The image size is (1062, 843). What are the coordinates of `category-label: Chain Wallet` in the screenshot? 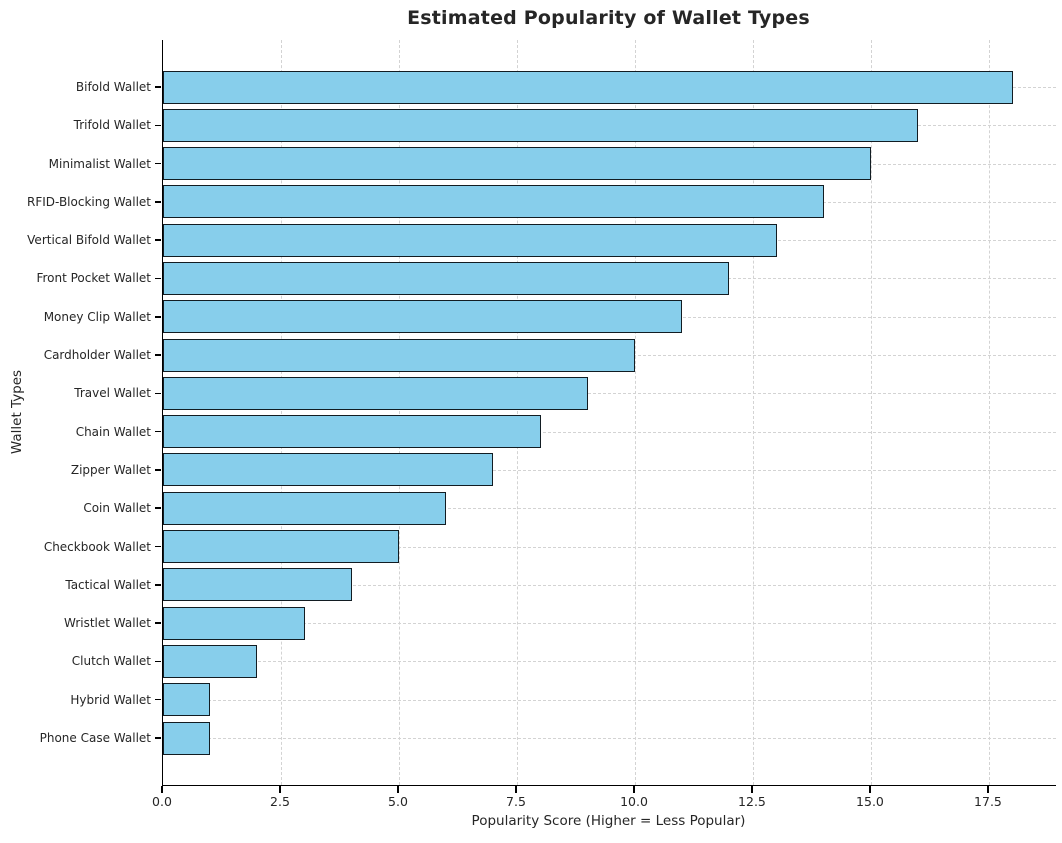 It's located at (113, 431).